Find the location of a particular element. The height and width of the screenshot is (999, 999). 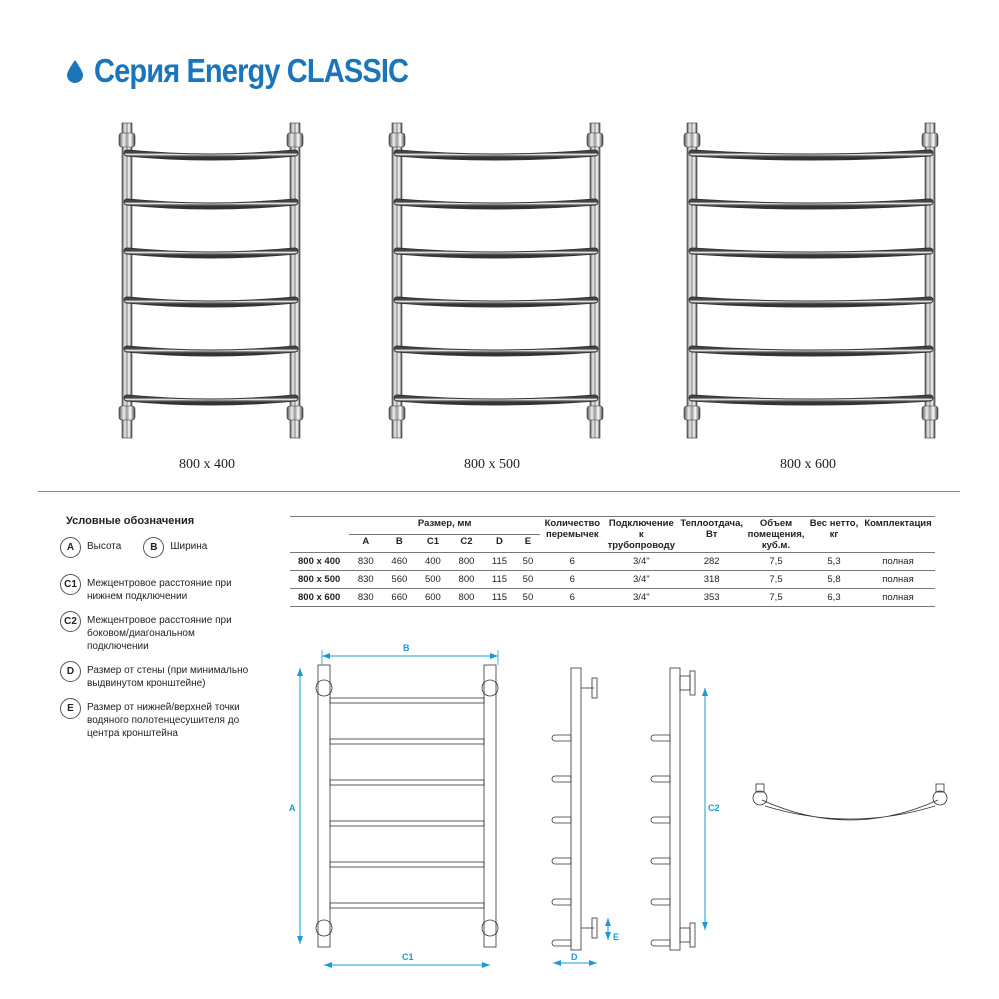

cell-heat: 282 is located at coordinates (711, 561).